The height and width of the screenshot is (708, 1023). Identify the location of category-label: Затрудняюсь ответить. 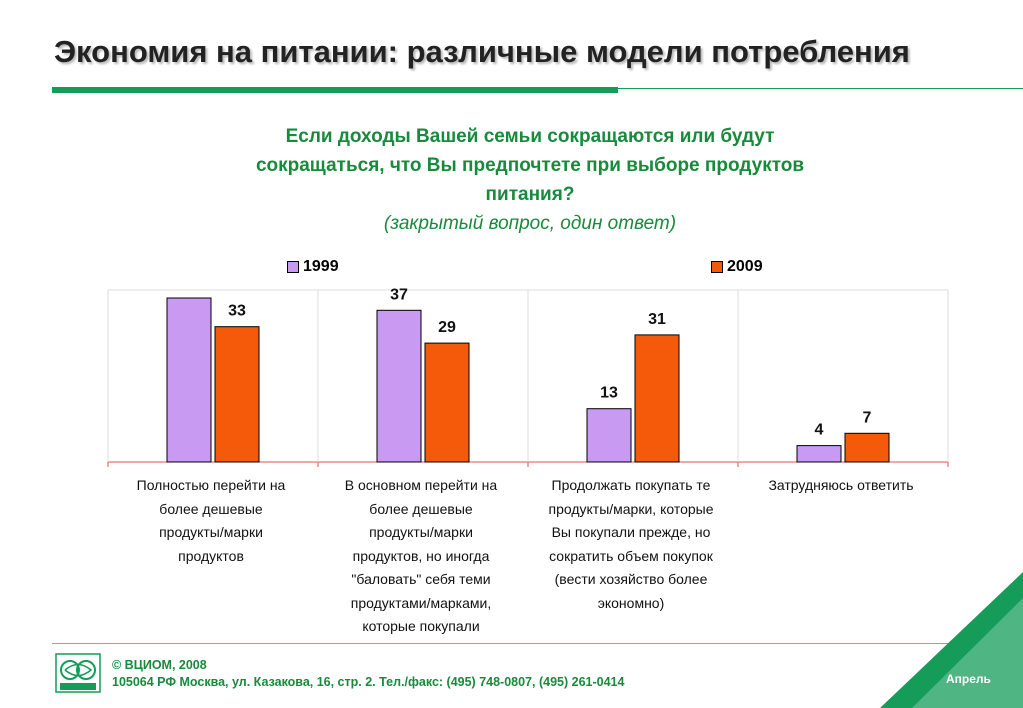
(841, 486).